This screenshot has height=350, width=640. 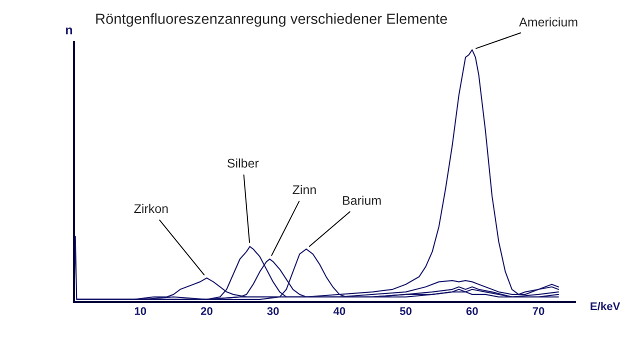 I want to click on x-axis-title: E/keV, so click(x=605, y=306).